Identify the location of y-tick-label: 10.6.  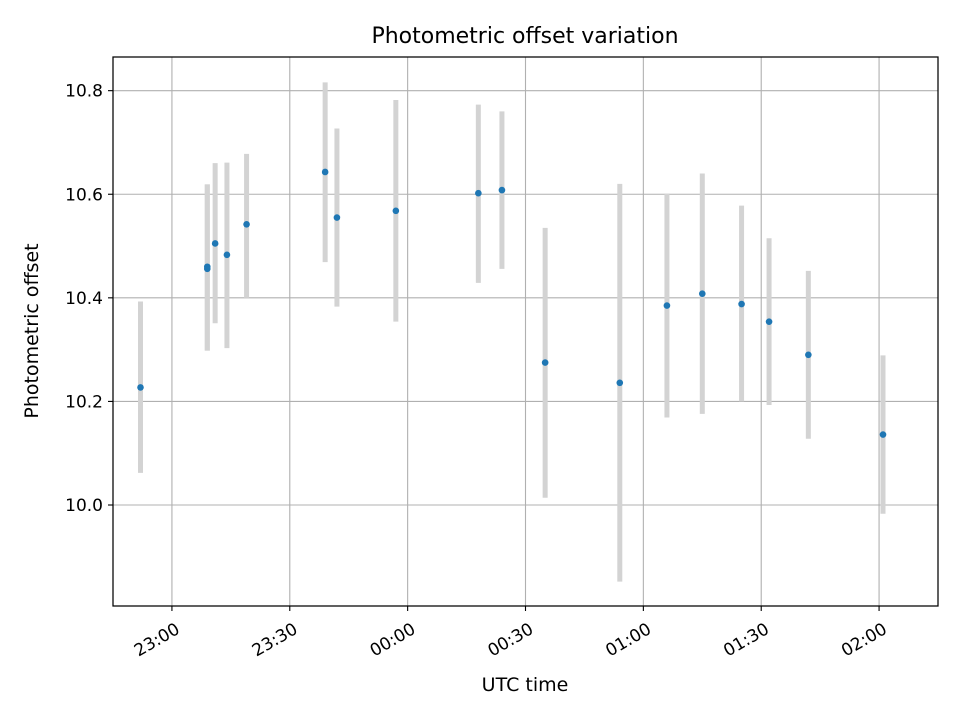
(84, 195).